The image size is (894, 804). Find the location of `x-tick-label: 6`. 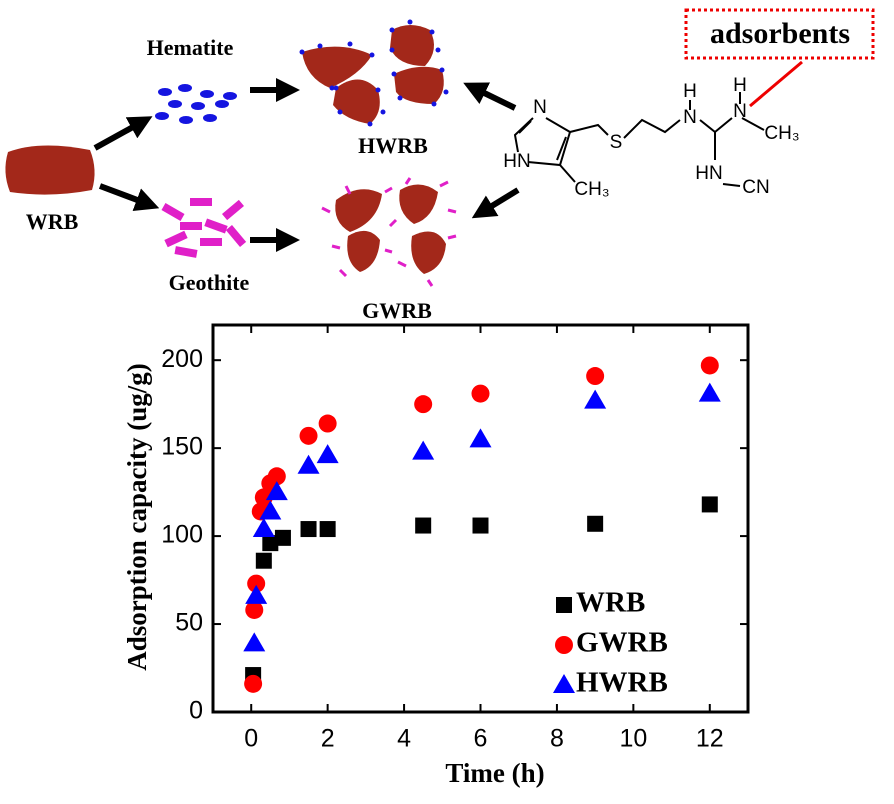

x-tick-label: 6 is located at coordinates (481, 739).